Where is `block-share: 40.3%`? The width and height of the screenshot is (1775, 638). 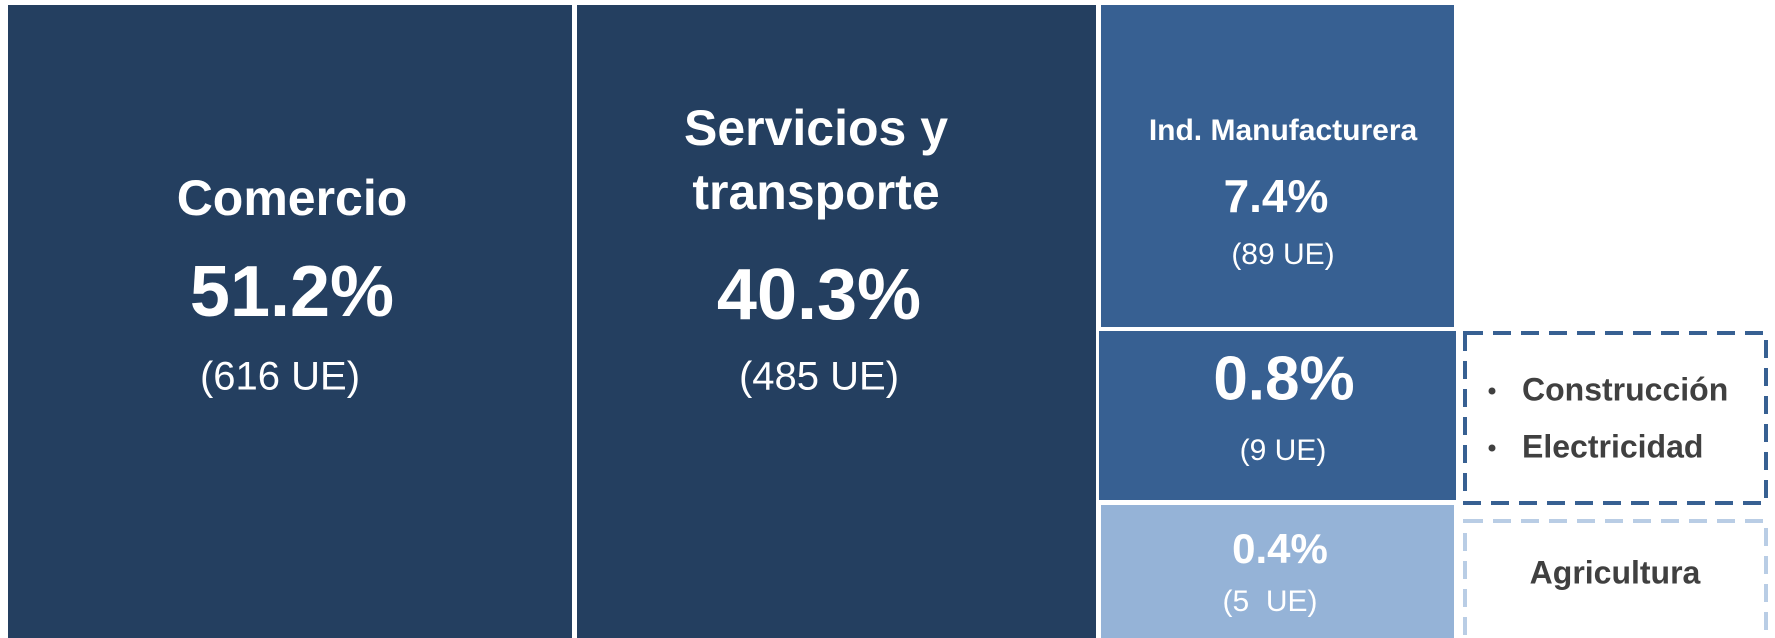
block-share: 40.3% is located at coordinates (819, 295).